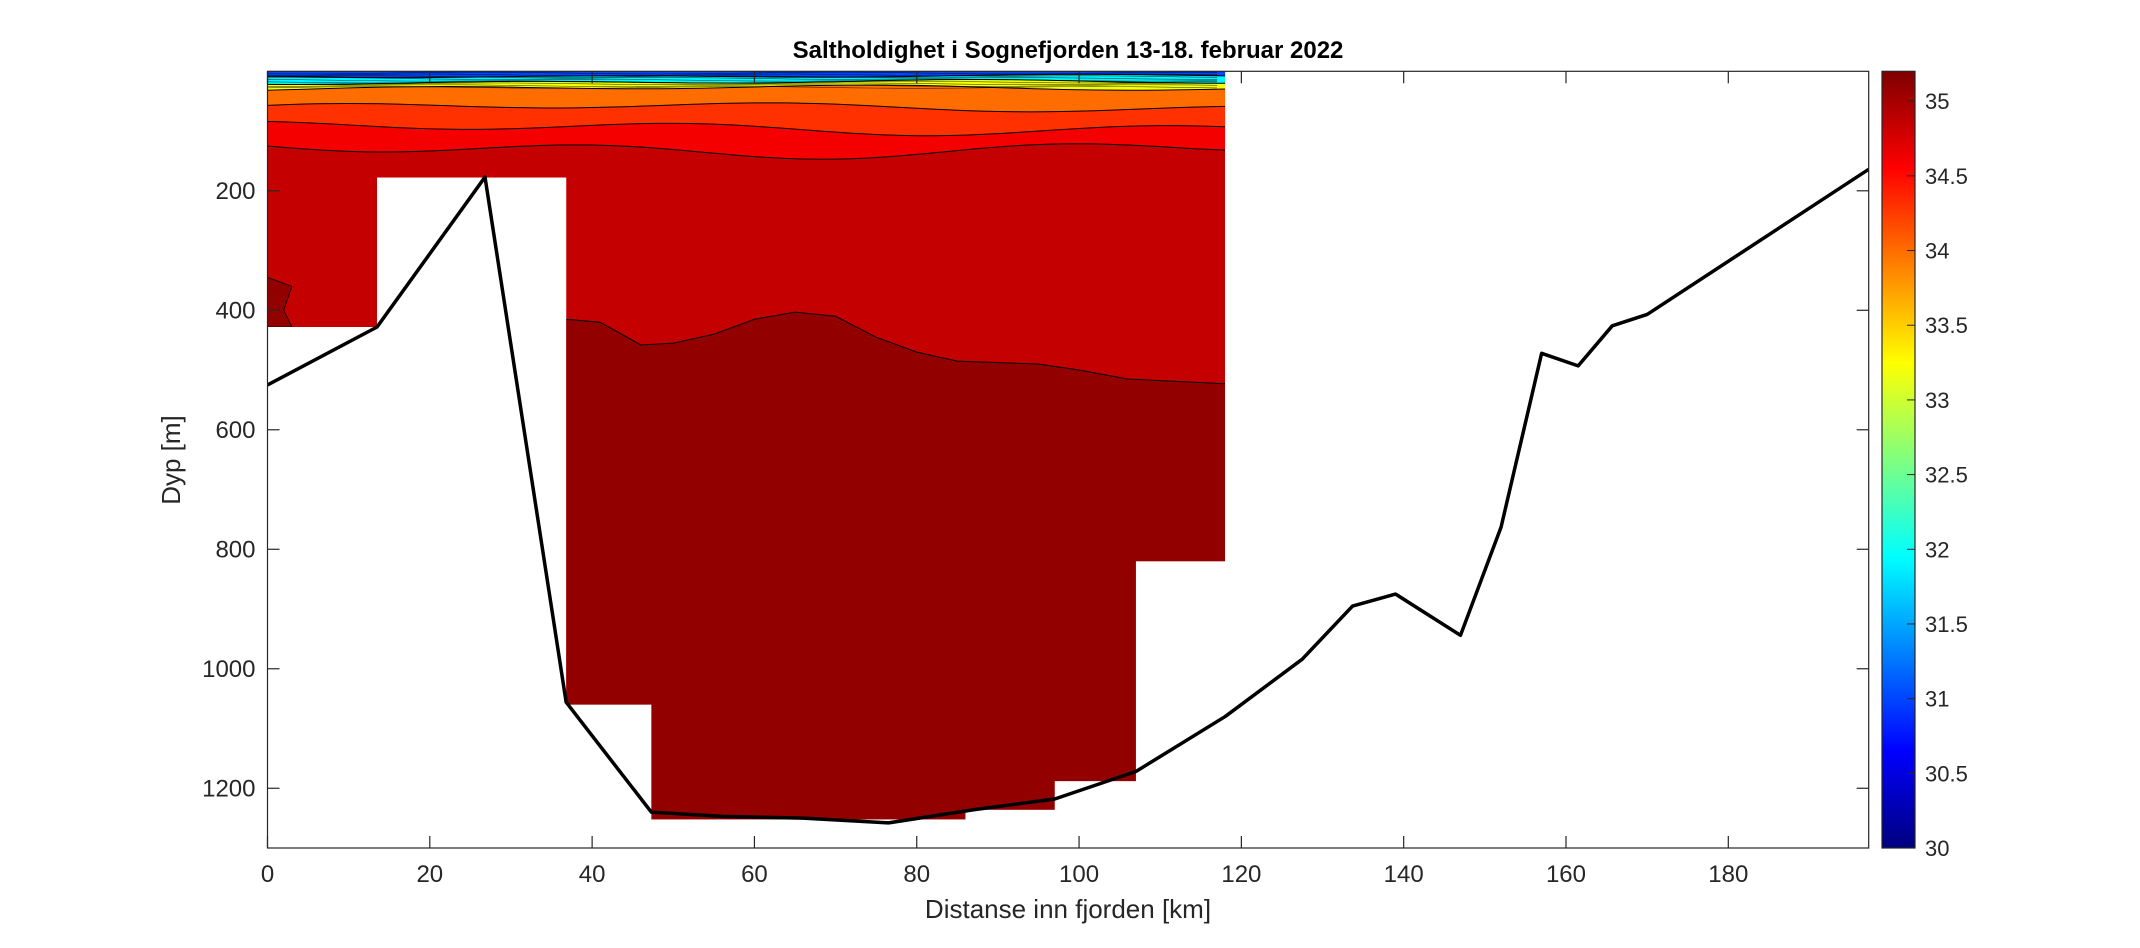  What do you see at coordinates (1241, 874) in the screenshot?
I see `x-tick-label: 120` at bounding box center [1241, 874].